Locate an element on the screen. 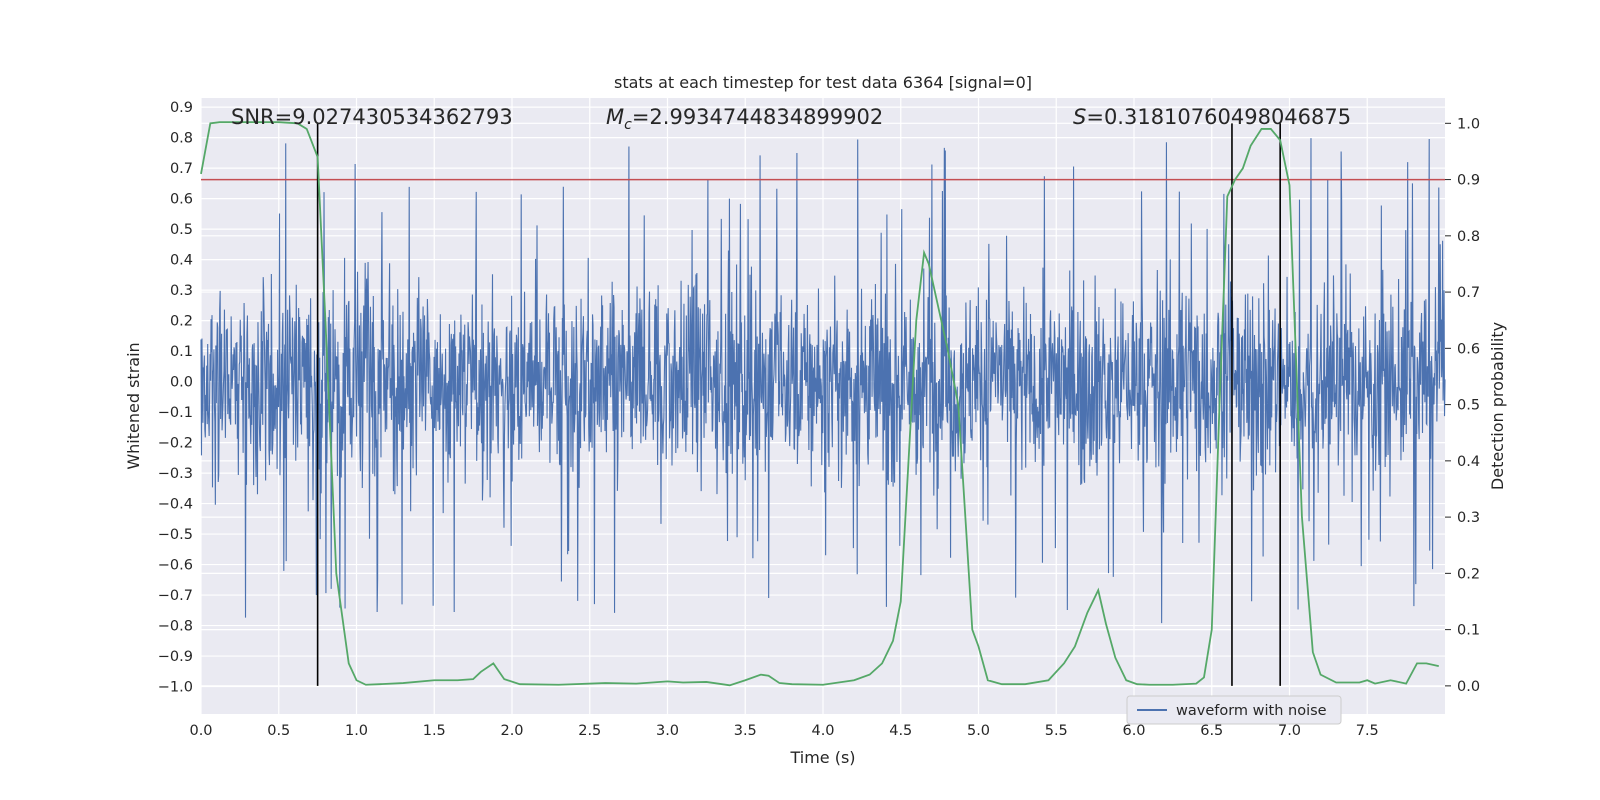 The height and width of the screenshot is (800, 1600). x-axis-label: Time (s) is located at coordinates (822, 757).